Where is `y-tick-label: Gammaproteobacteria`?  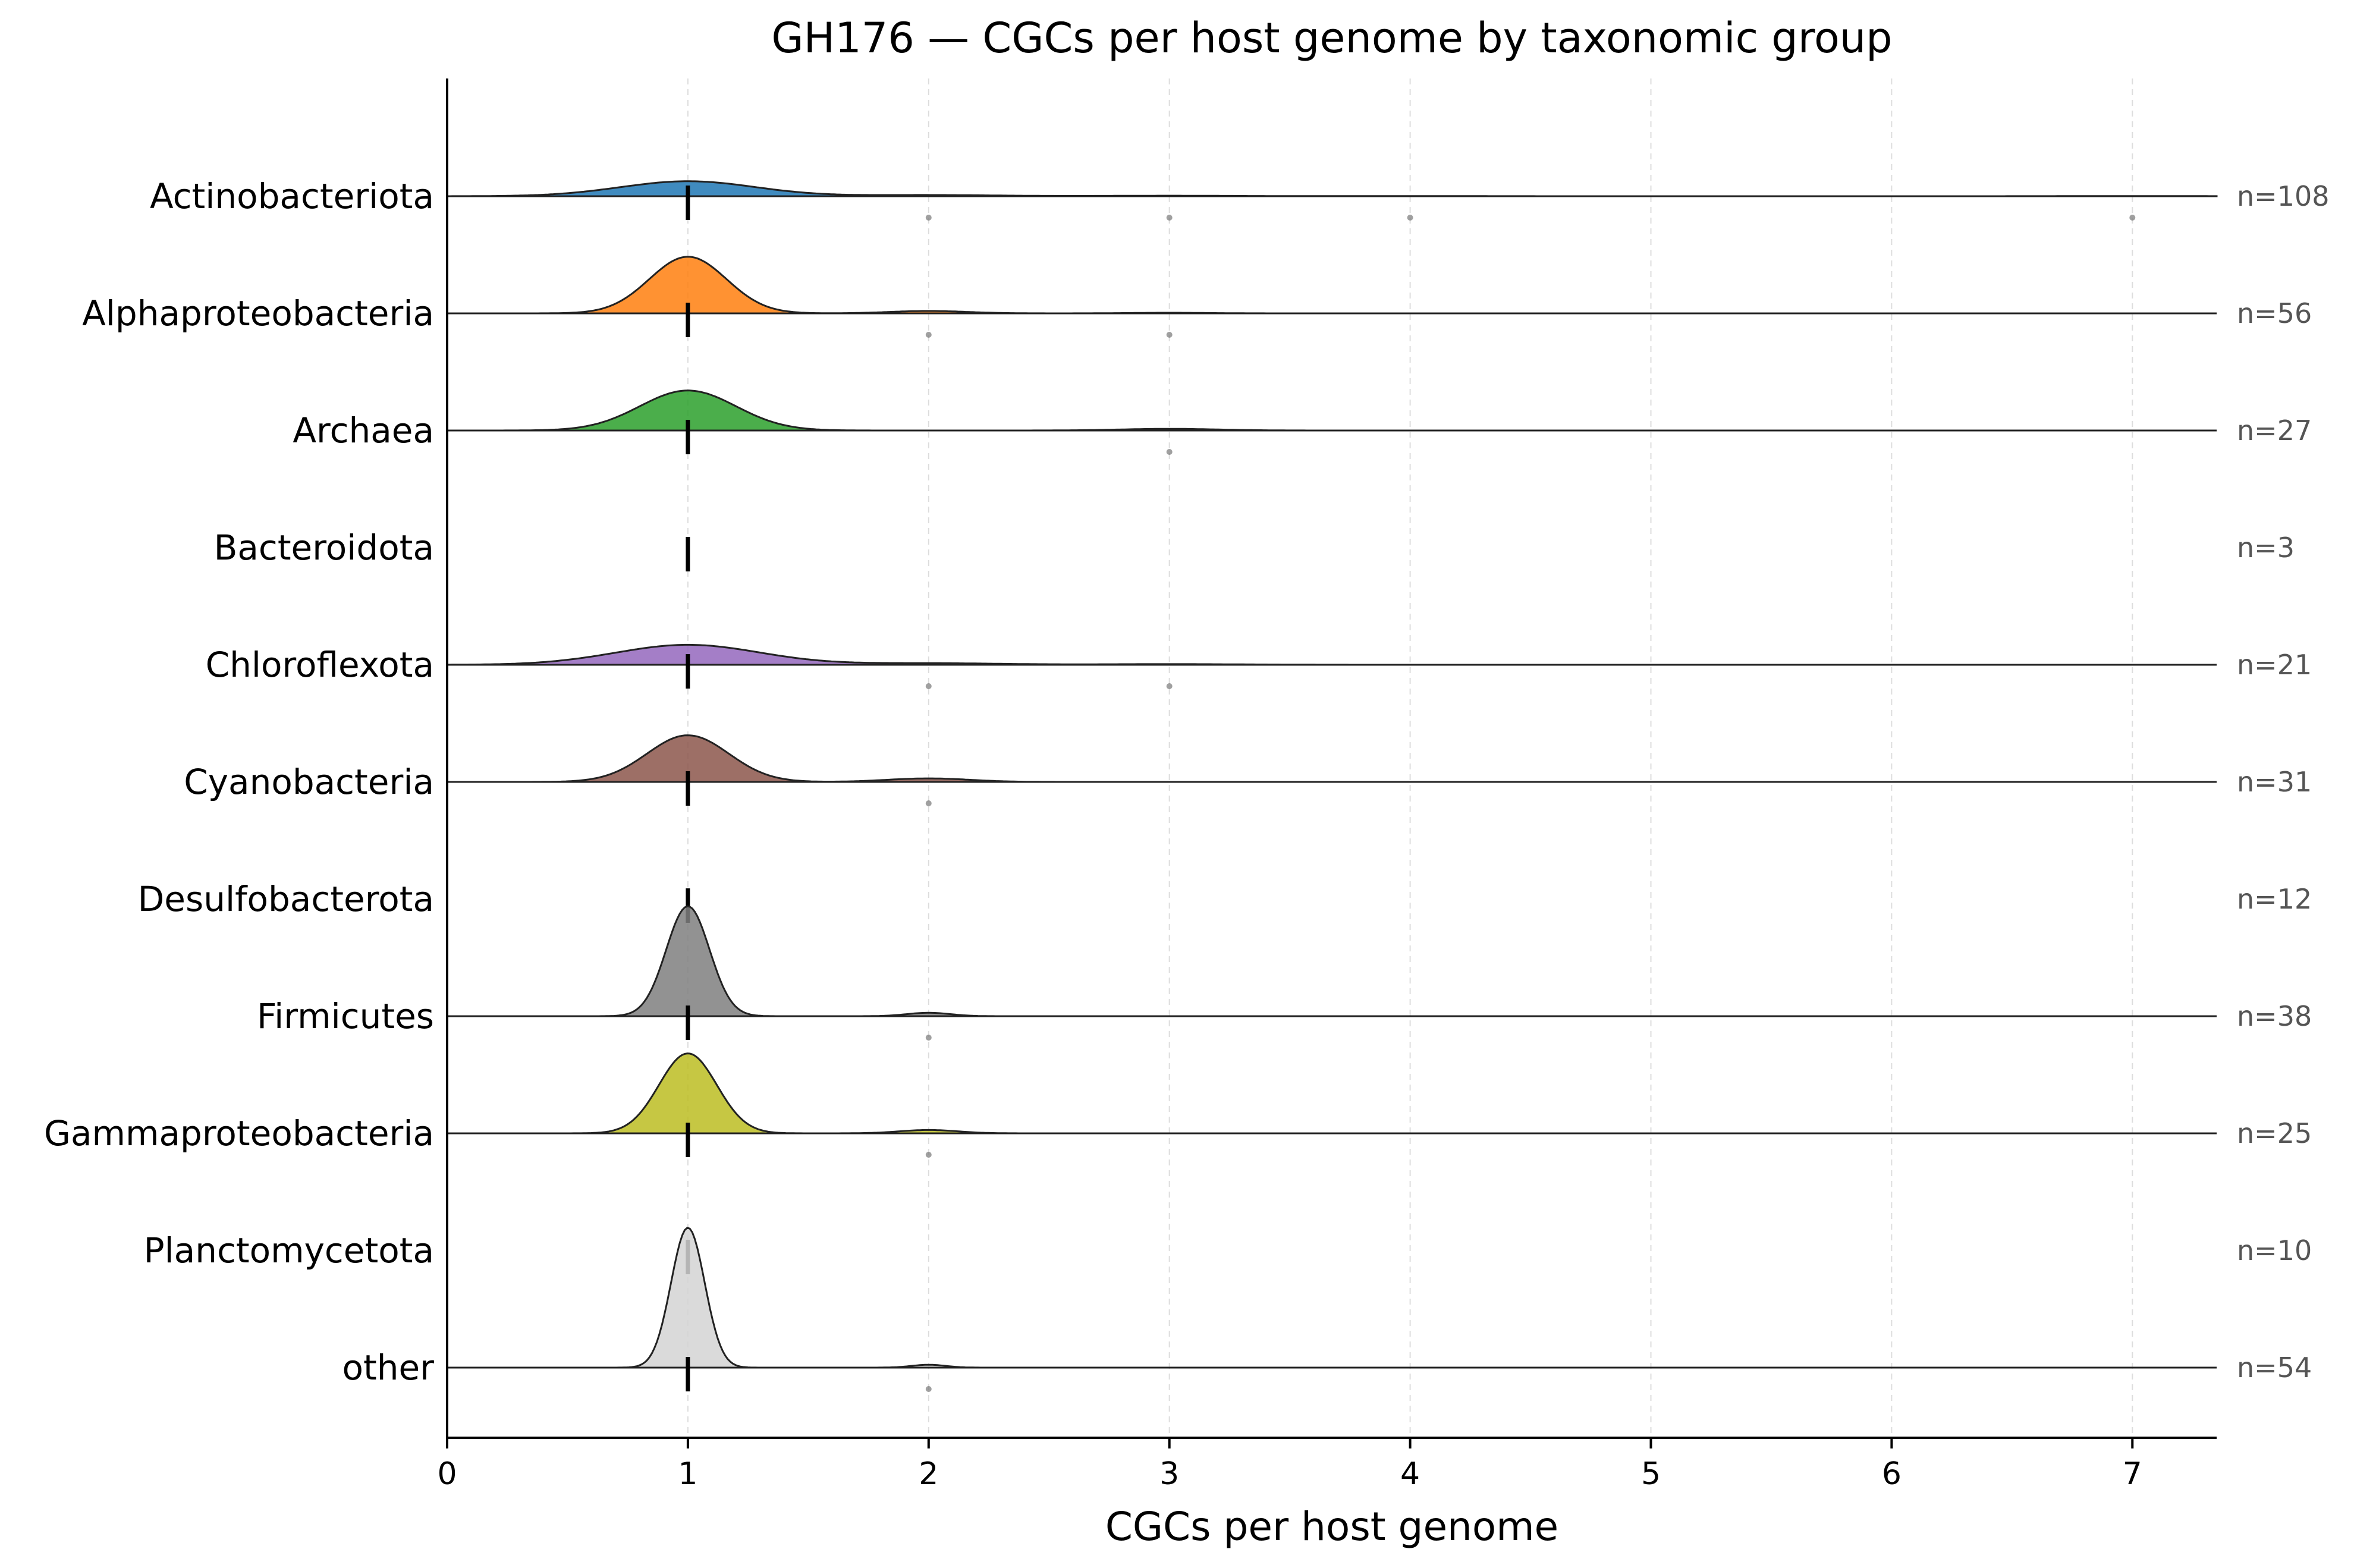 y-tick-label: Gammaproteobacteria is located at coordinates (239, 1133).